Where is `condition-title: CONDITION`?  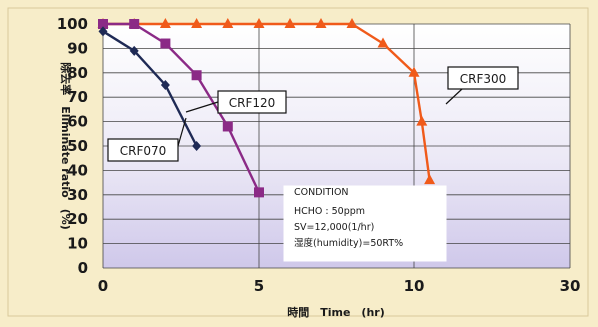 condition-title: CONDITION is located at coordinates (321, 192).